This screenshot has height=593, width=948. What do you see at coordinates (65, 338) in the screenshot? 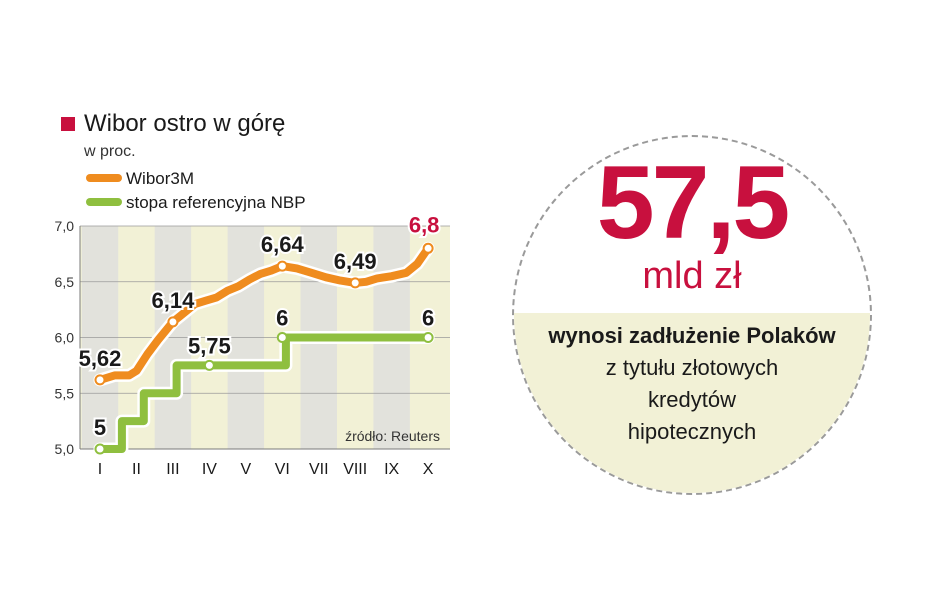
I see `y-tick-label: 6,0` at bounding box center [65, 338].